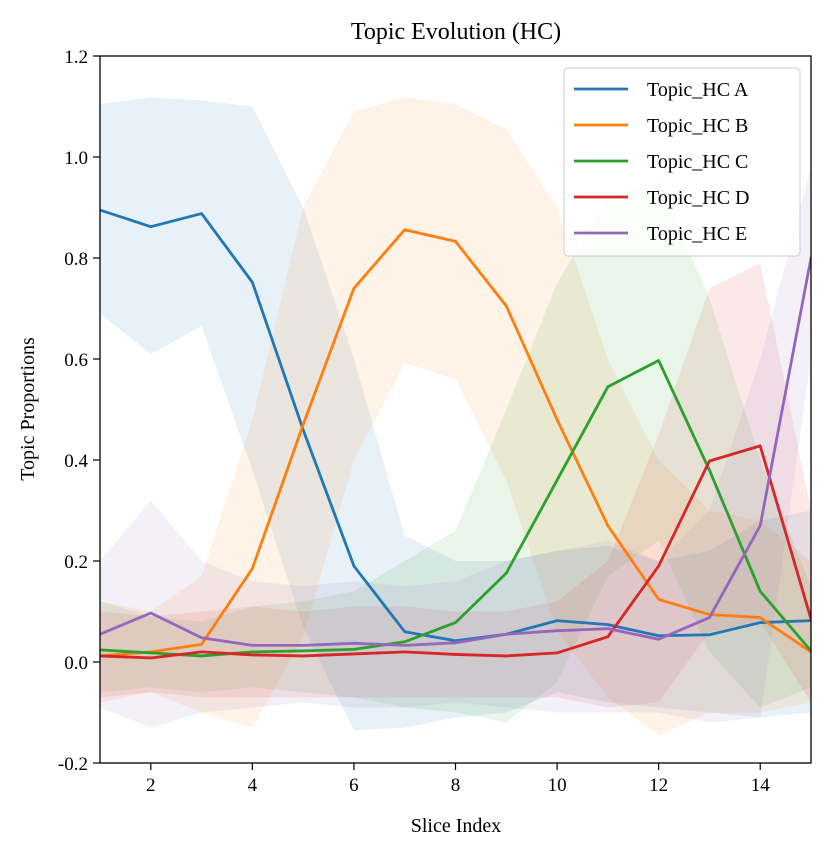 This screenshot has width=830, height=855. Describe the element at coordinates (697, 234) in the screenshot. I see `legend-label-topic-hc-e: Topic_HC E` at that location.